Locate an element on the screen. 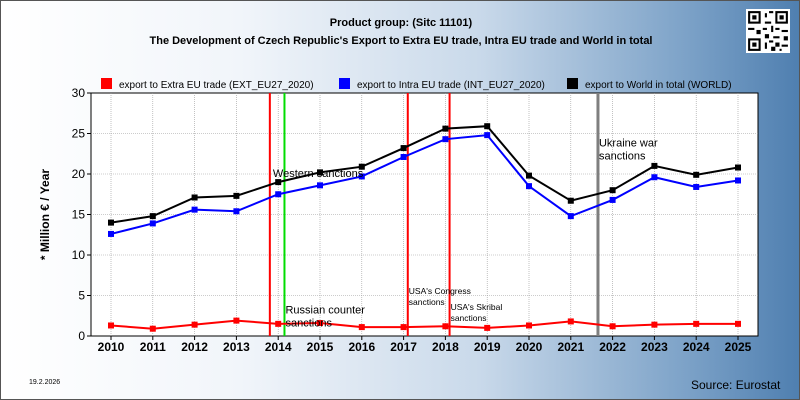 This screenshot has width=800, height=400. series-line-extra is located at coordinates (424, 324).